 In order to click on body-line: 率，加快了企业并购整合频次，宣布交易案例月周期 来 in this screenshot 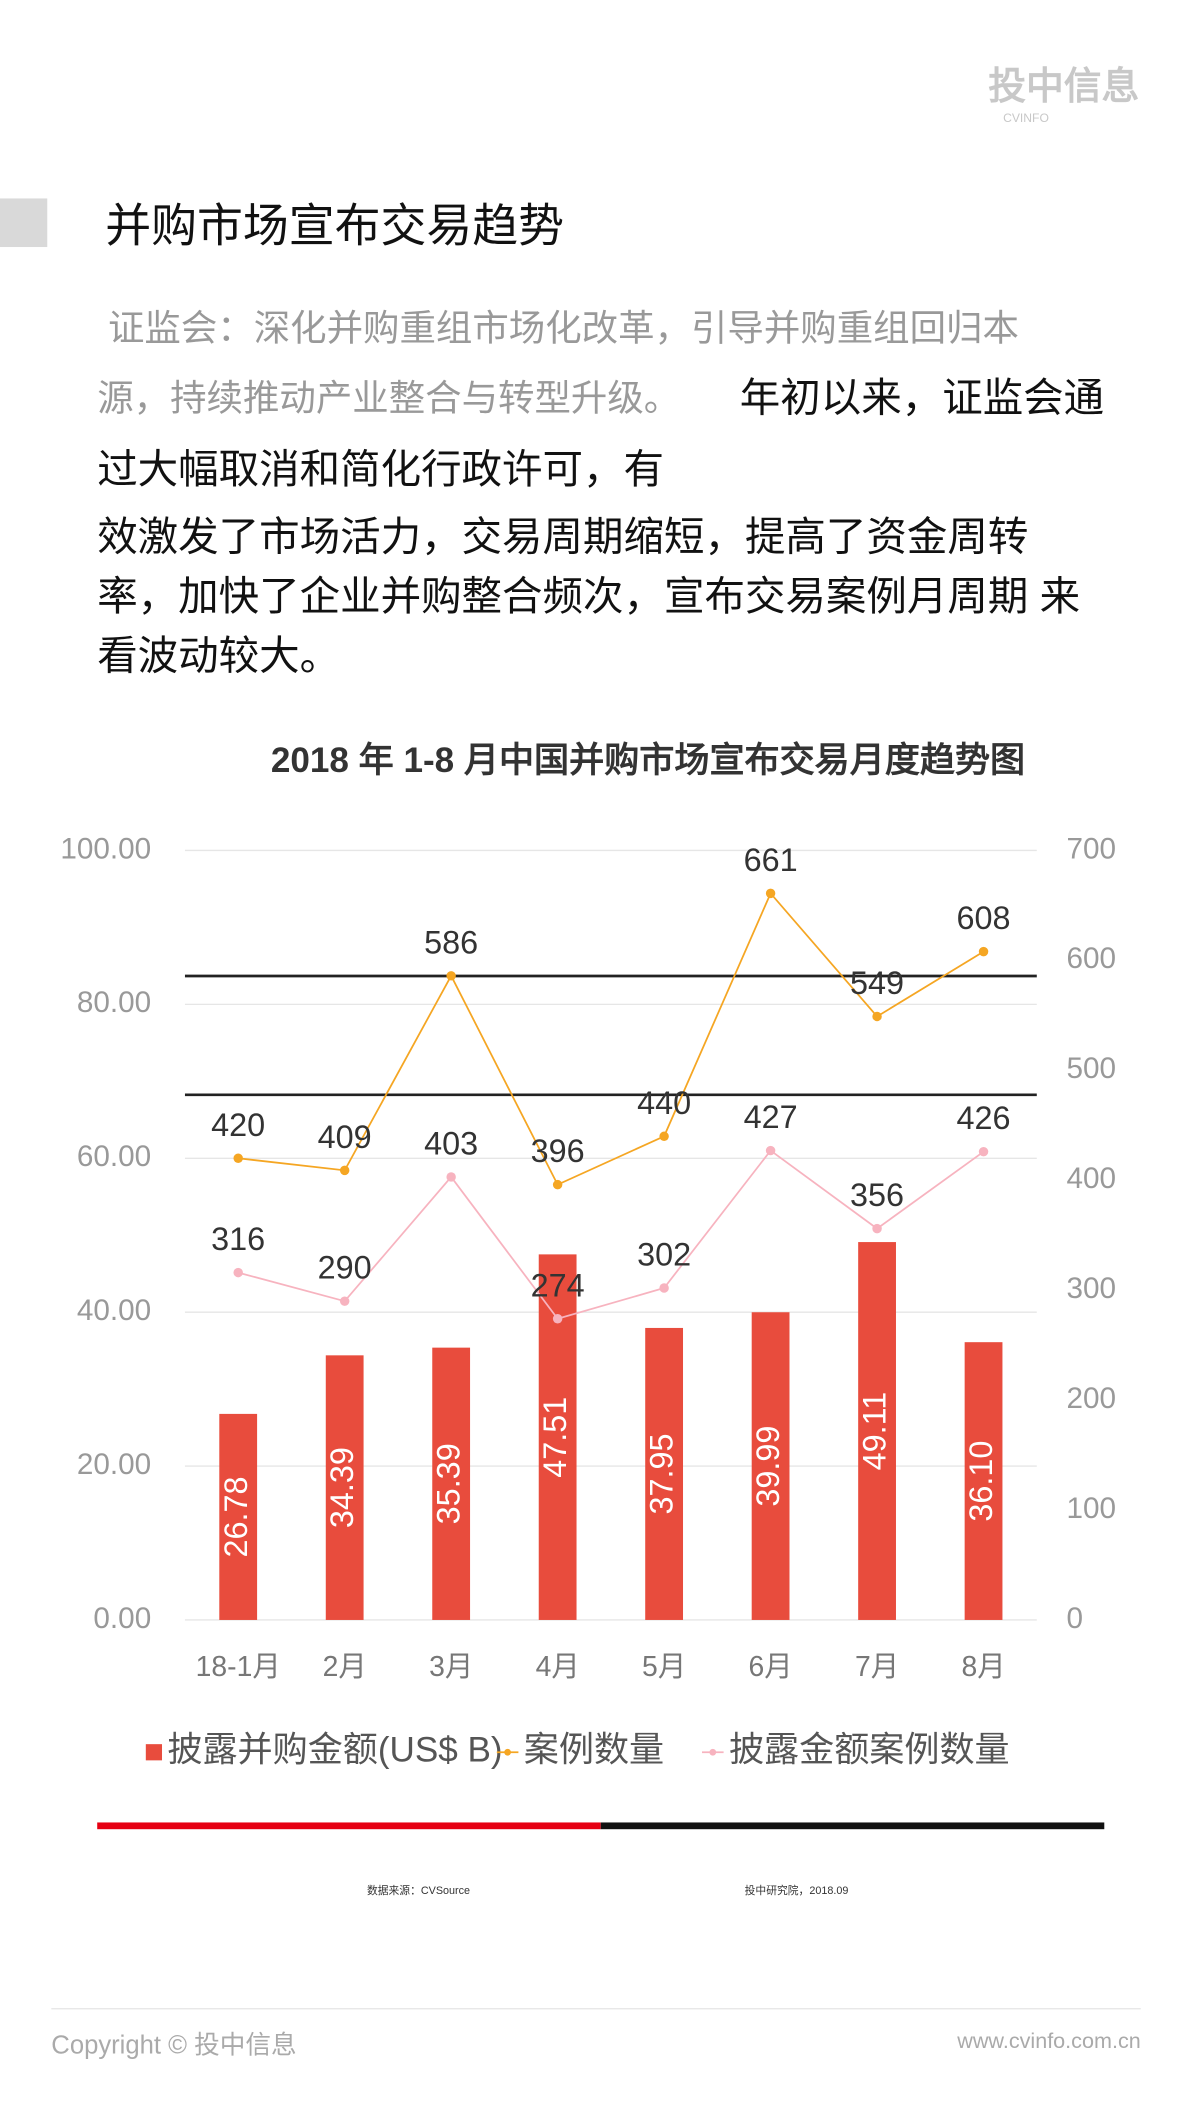, I will do `click(588, 596)`.